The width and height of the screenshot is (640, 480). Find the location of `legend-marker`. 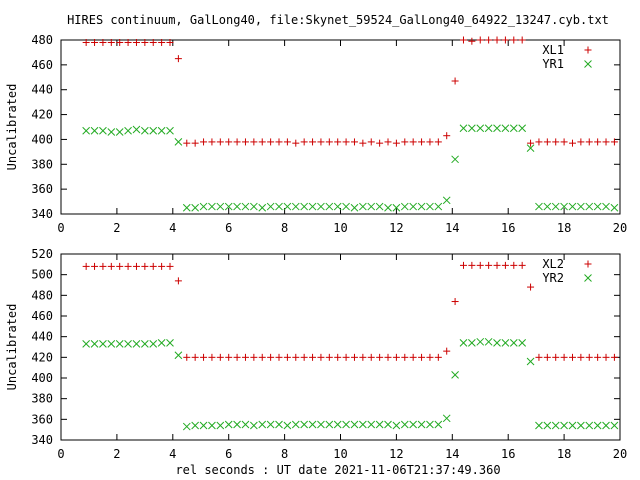

legend-marker is located at coordinates (588, 64).